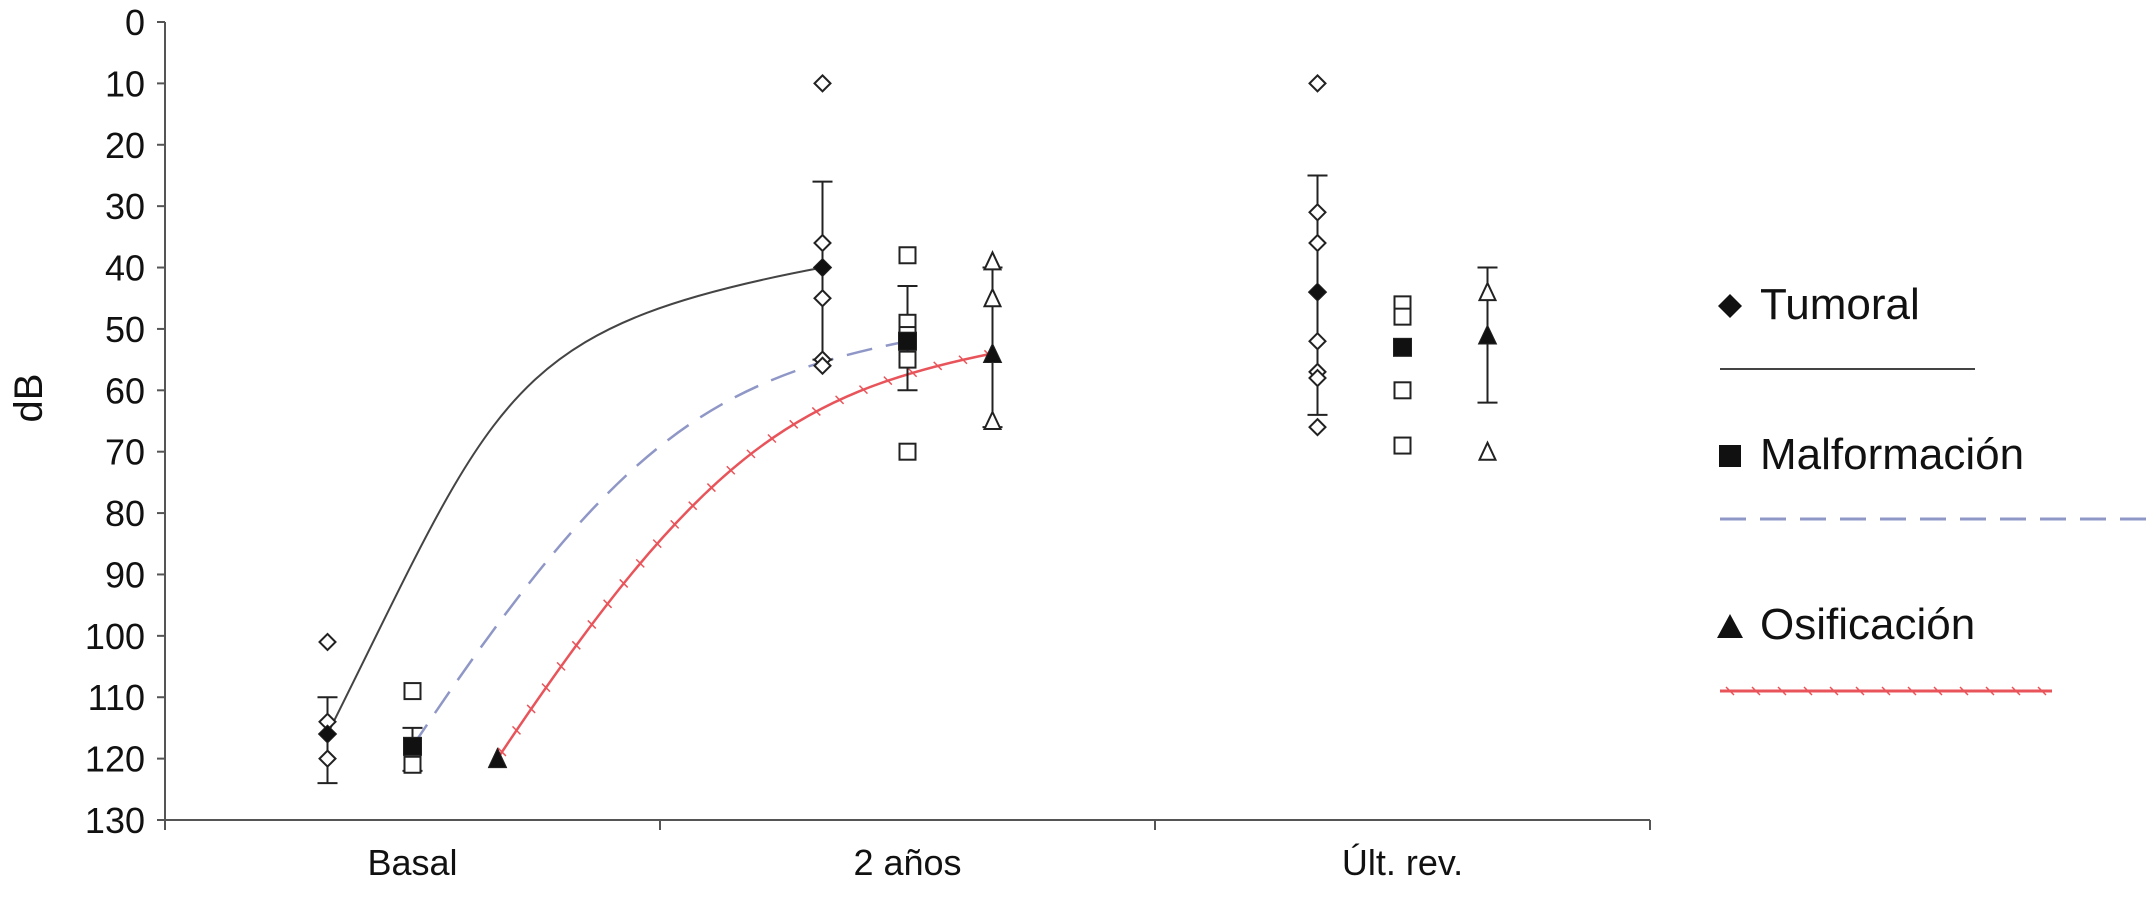  I want to click on y-tick-label: 50, so click(125, 329).